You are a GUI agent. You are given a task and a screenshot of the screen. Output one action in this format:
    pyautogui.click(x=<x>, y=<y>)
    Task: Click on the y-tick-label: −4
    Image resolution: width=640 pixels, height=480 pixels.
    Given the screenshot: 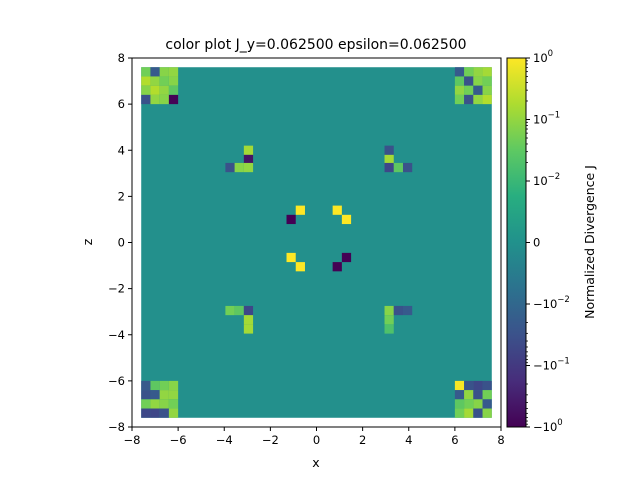 What is the action you would take?
    pyautogui.click(x=116, y=335)
    